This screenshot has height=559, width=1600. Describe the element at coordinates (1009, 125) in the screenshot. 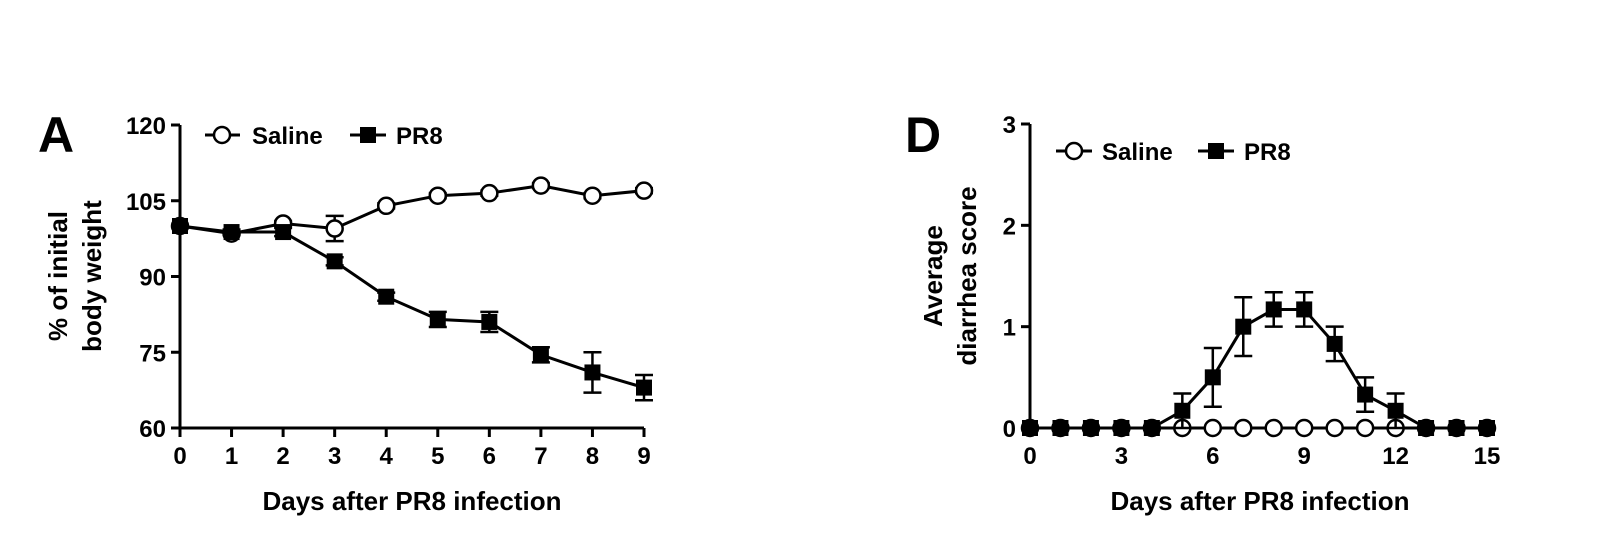

I see `panel-d-y-tick-label: 3` at that location.